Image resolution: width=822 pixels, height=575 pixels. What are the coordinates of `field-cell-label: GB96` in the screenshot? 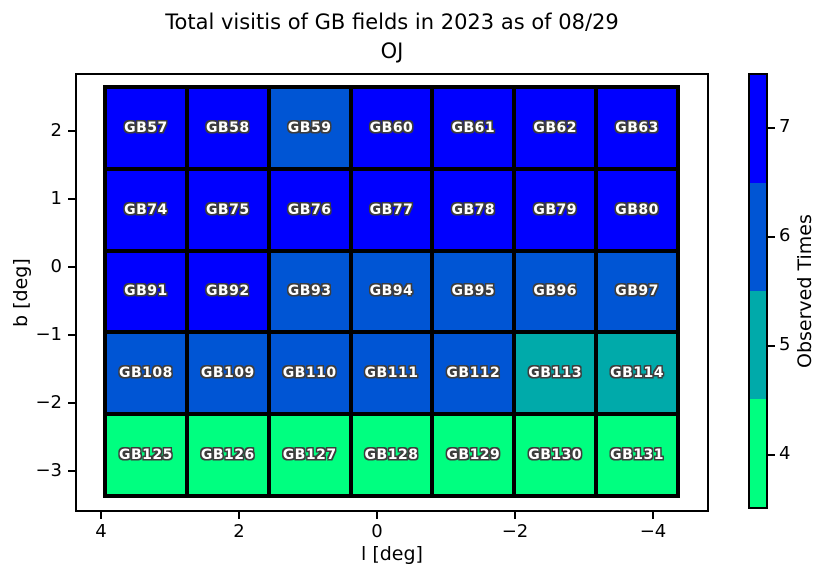 It's located at (555, 291).